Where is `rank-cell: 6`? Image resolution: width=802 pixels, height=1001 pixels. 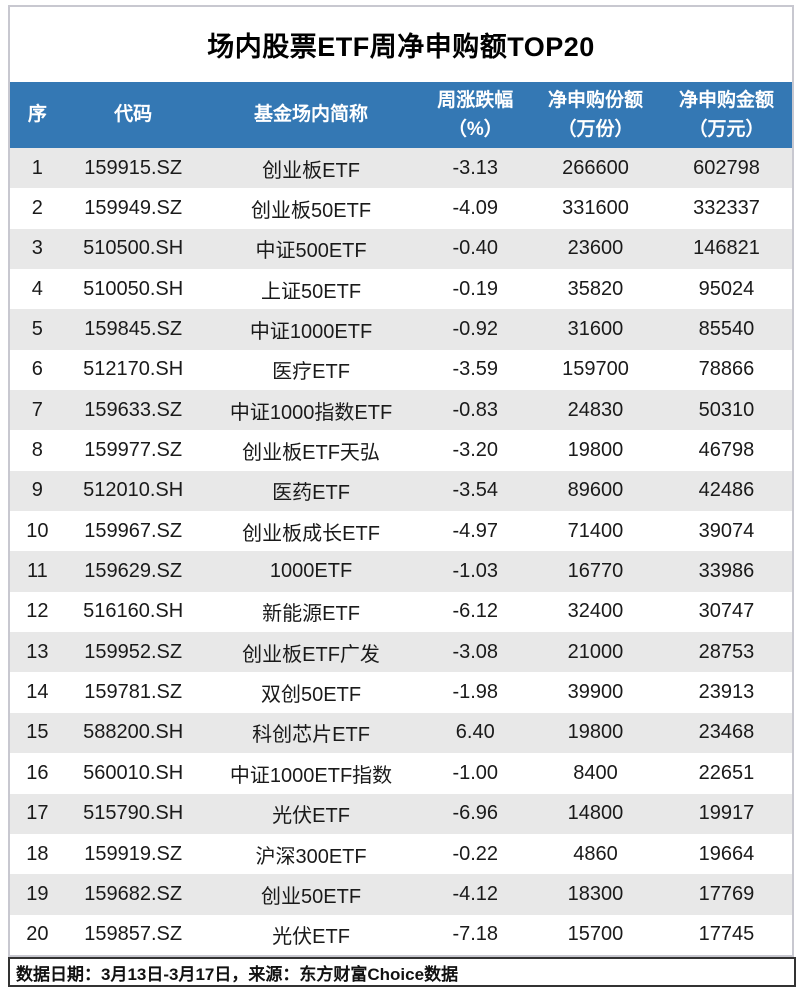
rank-cell: 6 is located at coordinates (37, 369).